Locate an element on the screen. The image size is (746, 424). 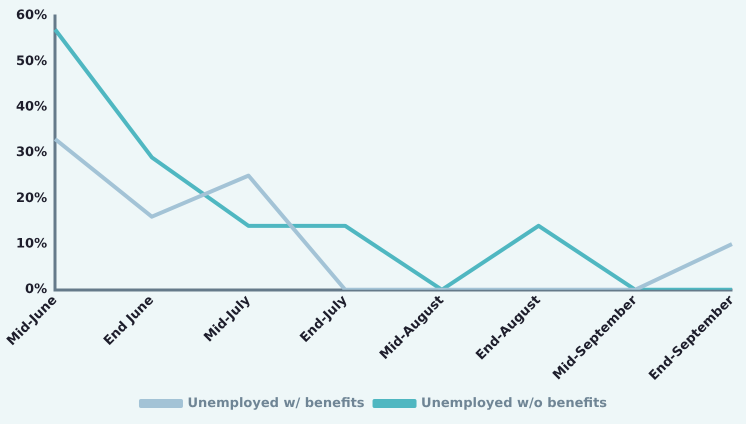
legend-label: Unemployed w/o benefits is located at coordinates (514, 403).